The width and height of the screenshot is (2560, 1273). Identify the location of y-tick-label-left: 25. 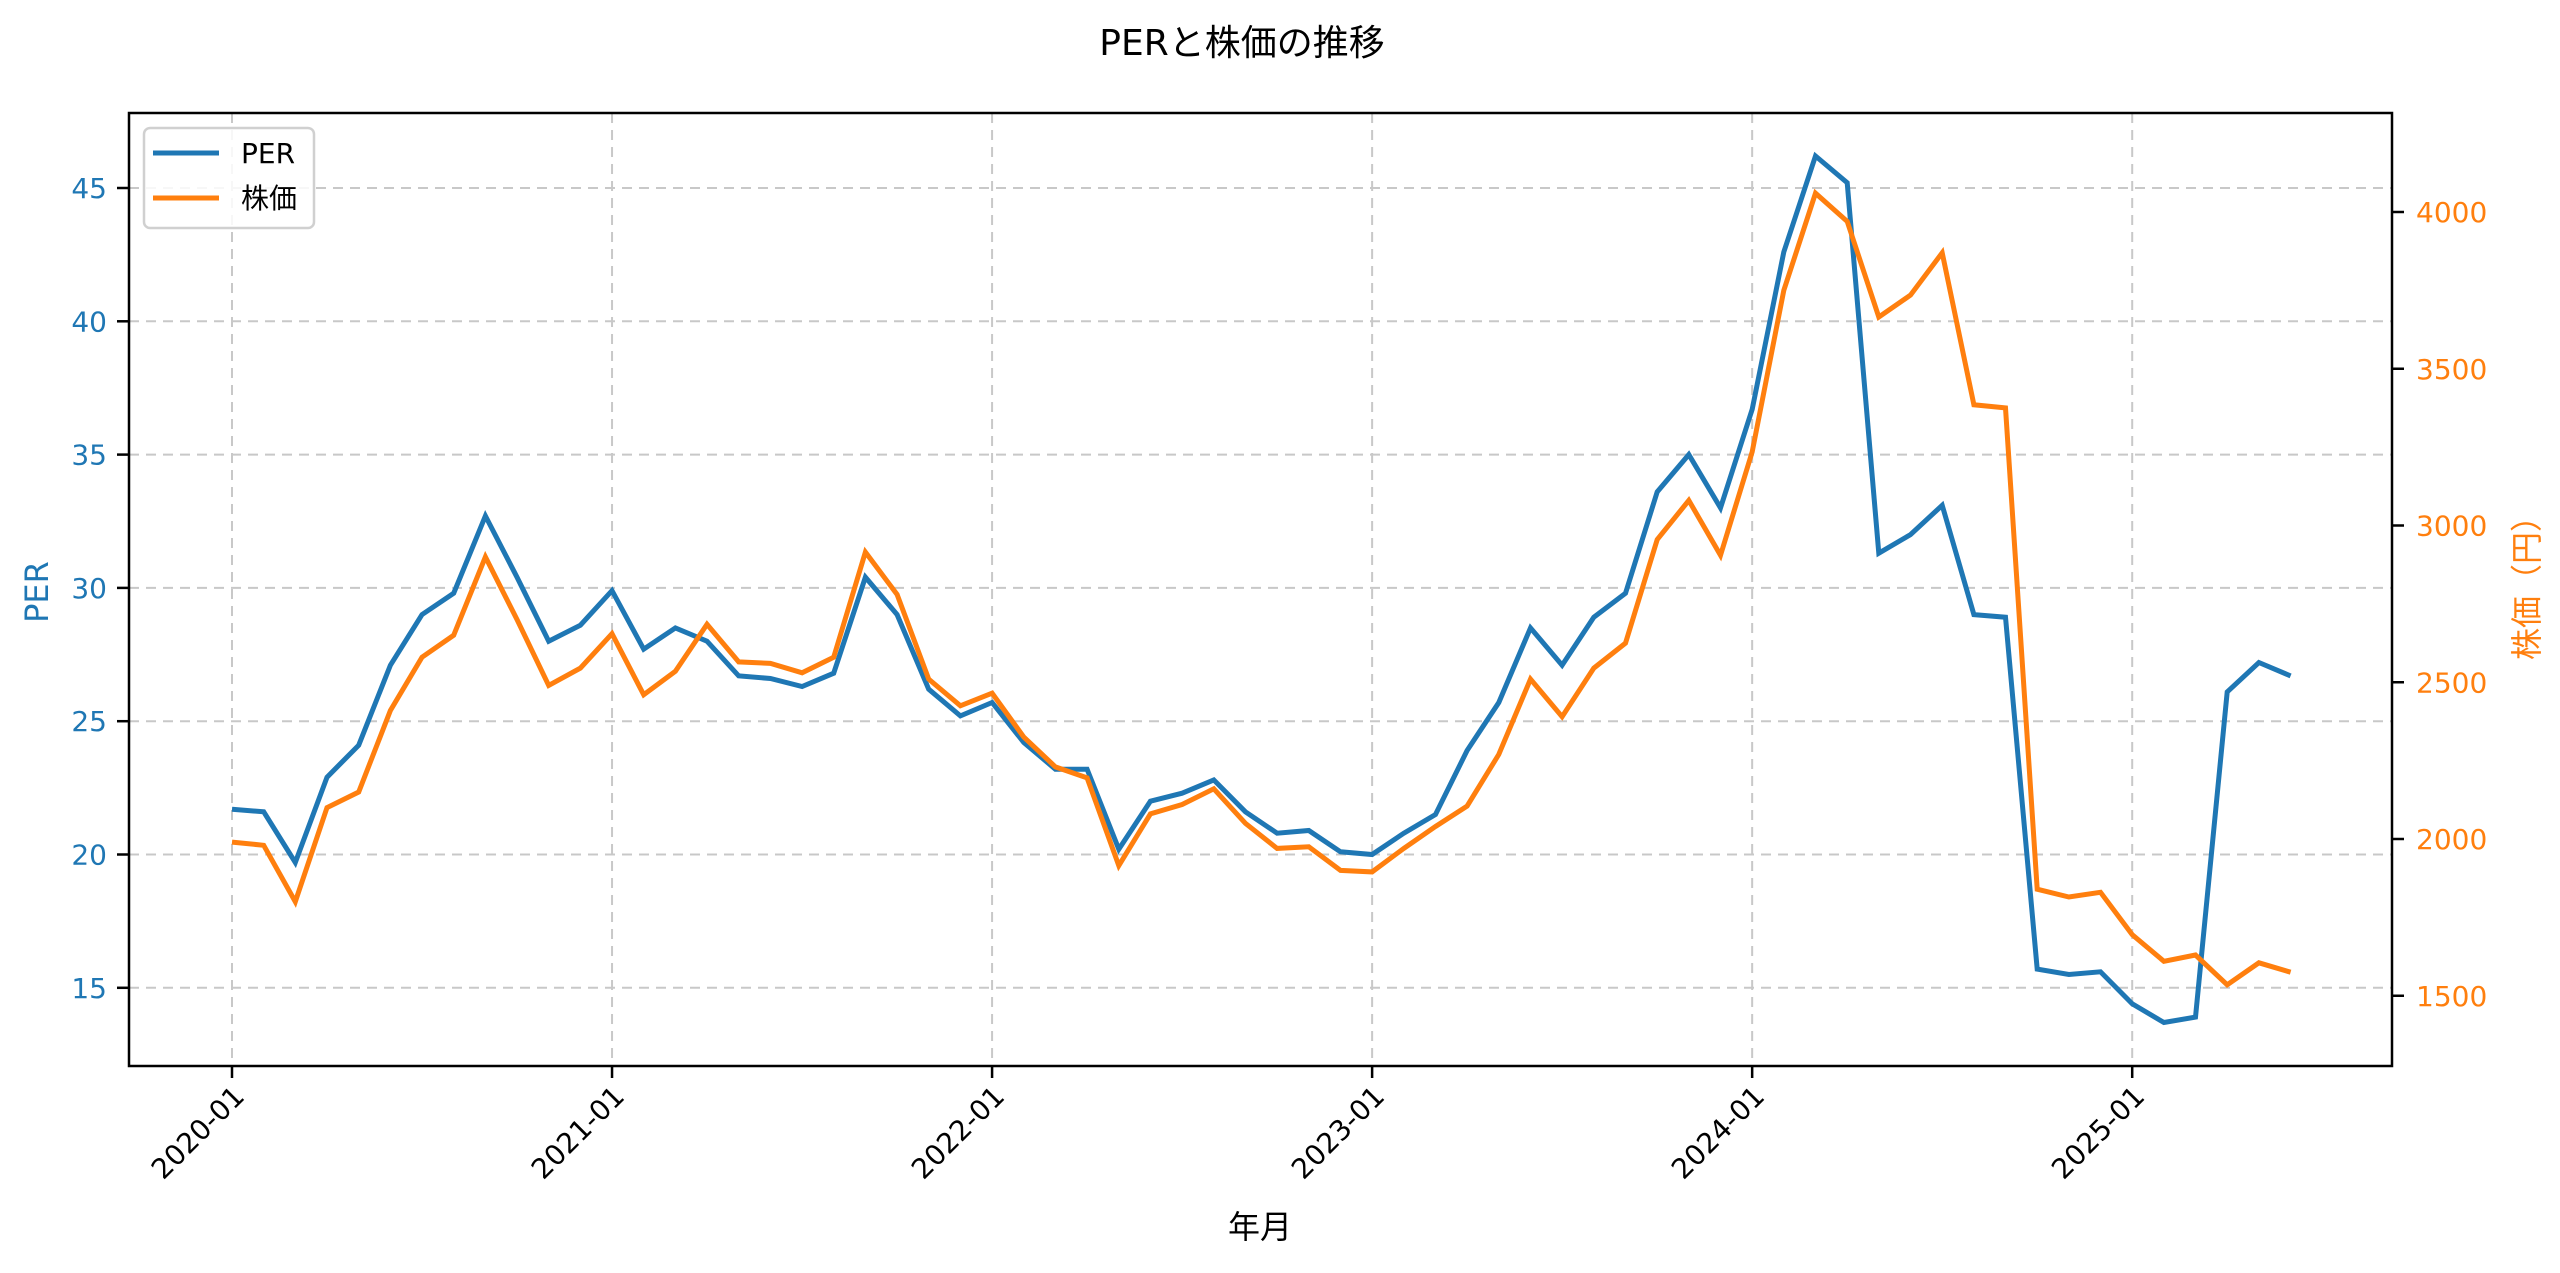
(89, 721).